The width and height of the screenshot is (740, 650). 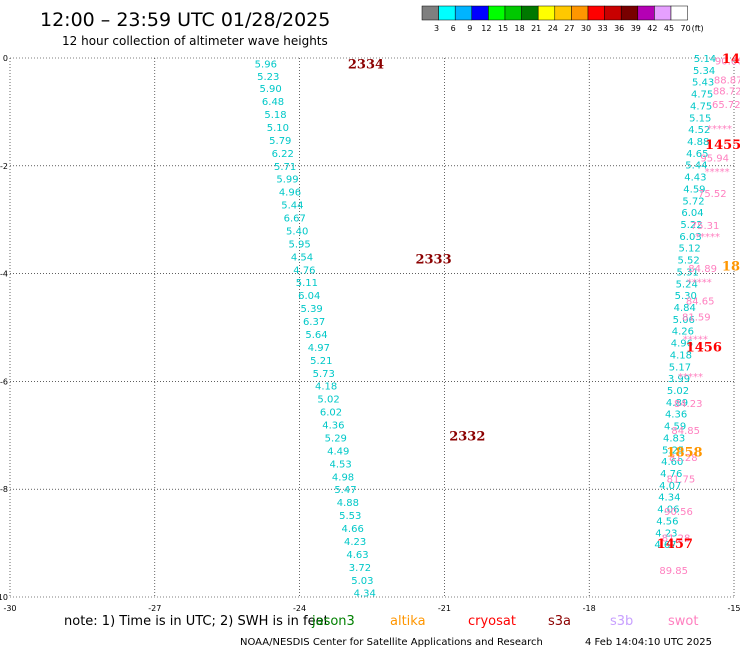 I want to click on legend-jason3: jason3, so click(x=333, y=621).